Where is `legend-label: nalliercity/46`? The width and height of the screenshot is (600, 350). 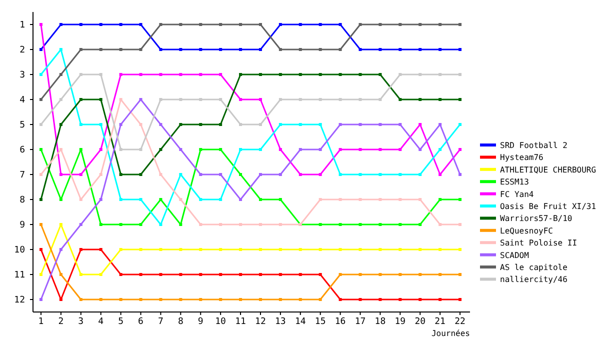
legend-label: nalliercity/46 is located at coordinates (534, 279).